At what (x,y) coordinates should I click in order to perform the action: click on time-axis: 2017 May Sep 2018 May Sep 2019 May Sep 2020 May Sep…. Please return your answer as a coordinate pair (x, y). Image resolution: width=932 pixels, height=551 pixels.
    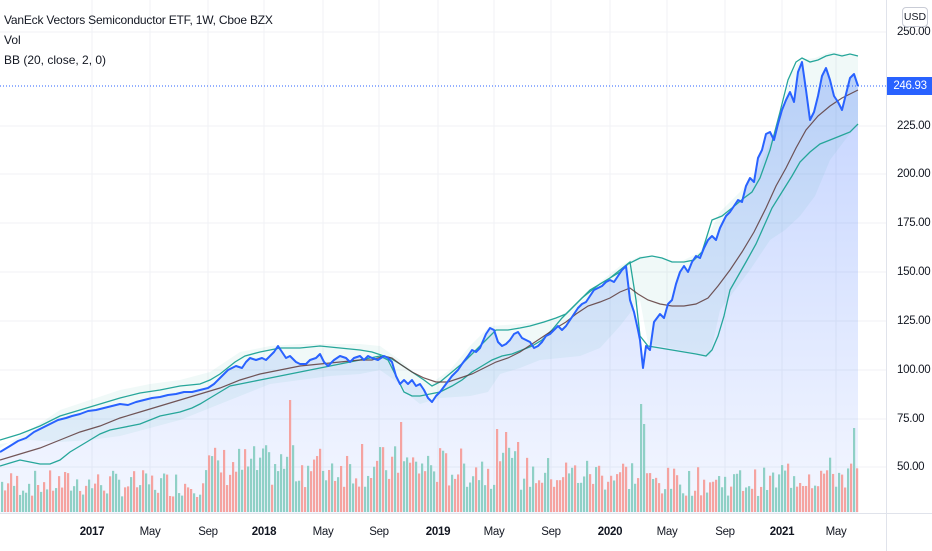
    Looking at the image, I should click on (443, 532).